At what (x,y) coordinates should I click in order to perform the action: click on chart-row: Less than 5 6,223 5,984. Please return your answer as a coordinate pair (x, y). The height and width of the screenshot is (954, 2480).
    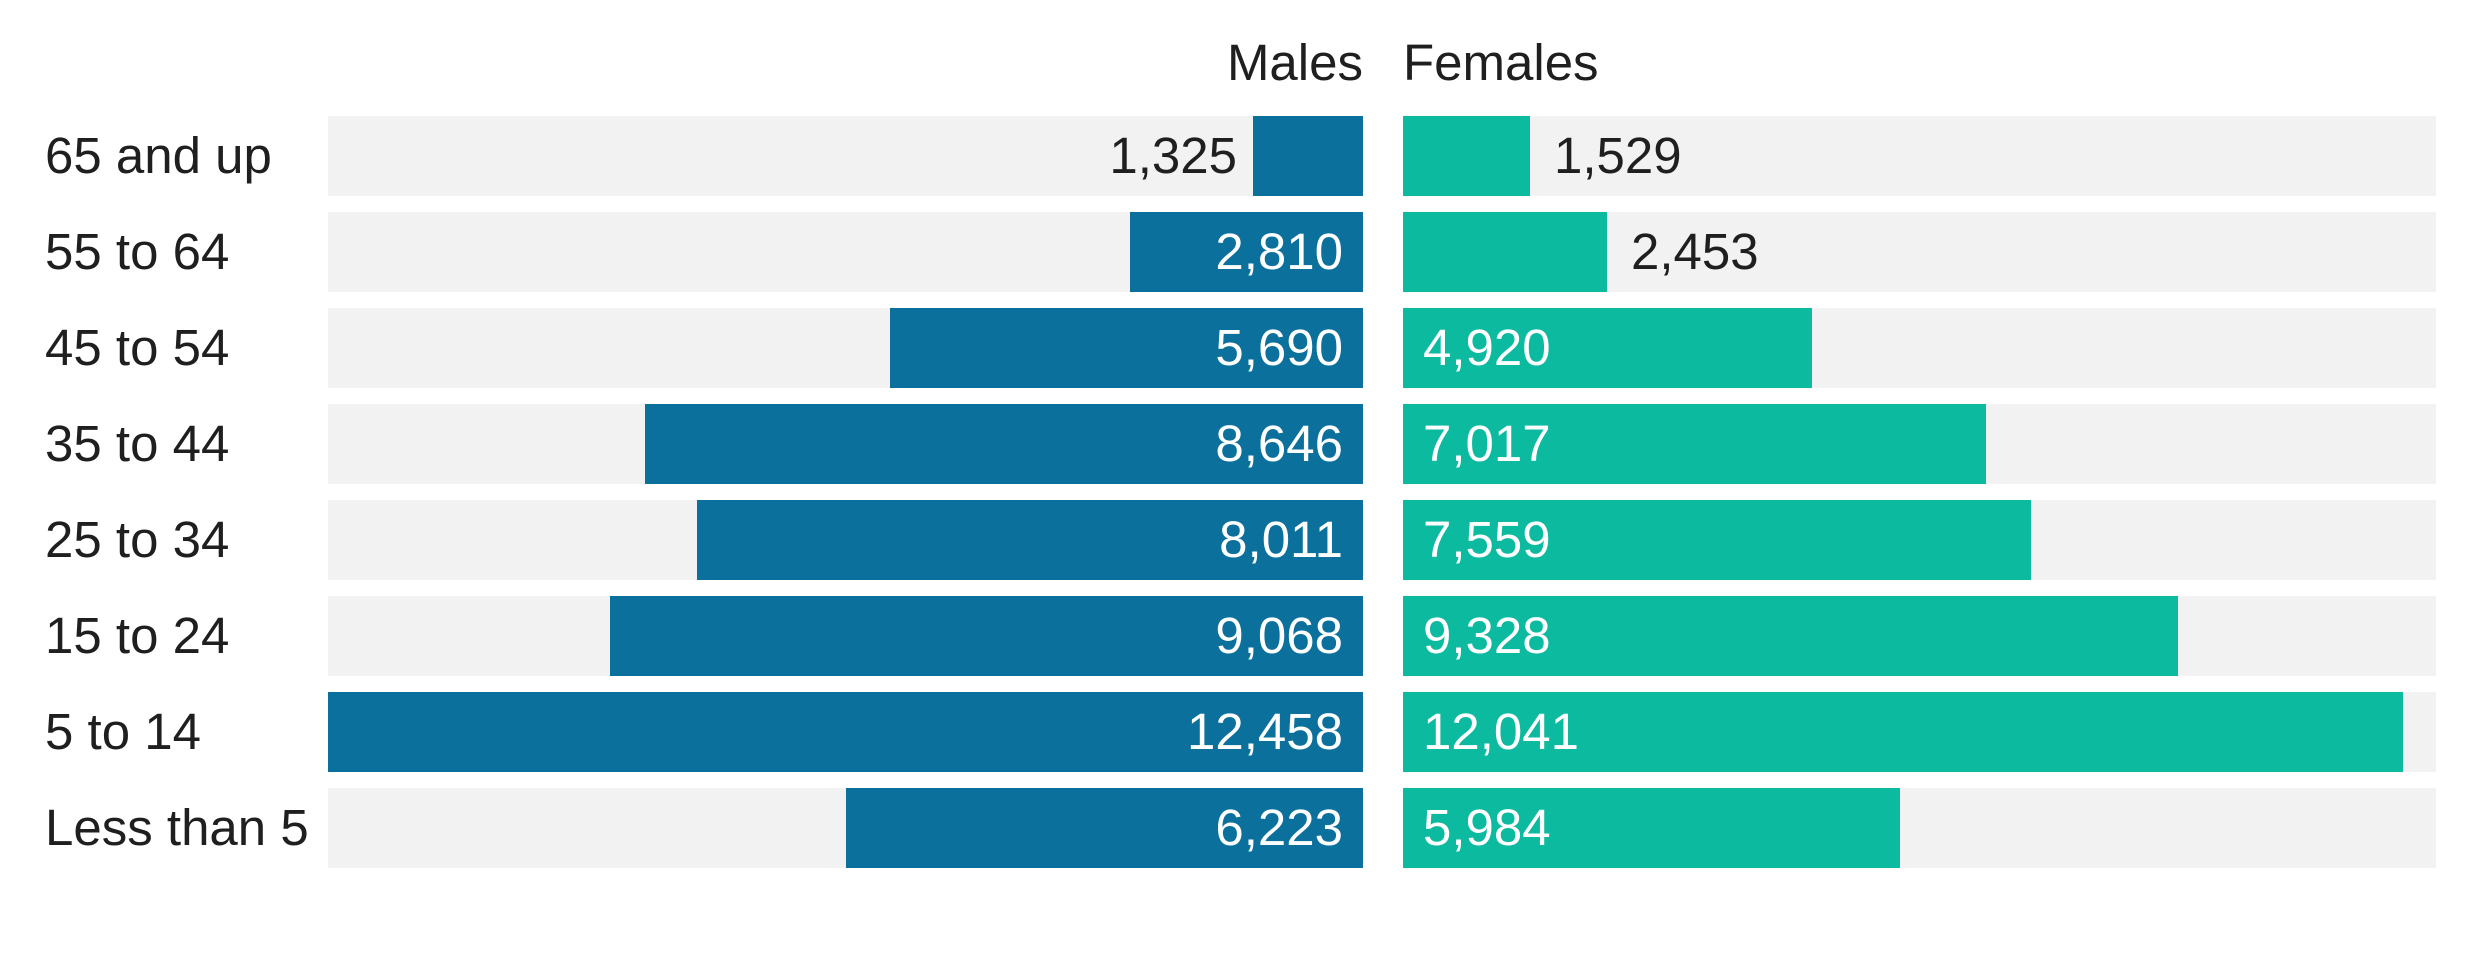
    Looking at the image, I should click on (1240, 828).